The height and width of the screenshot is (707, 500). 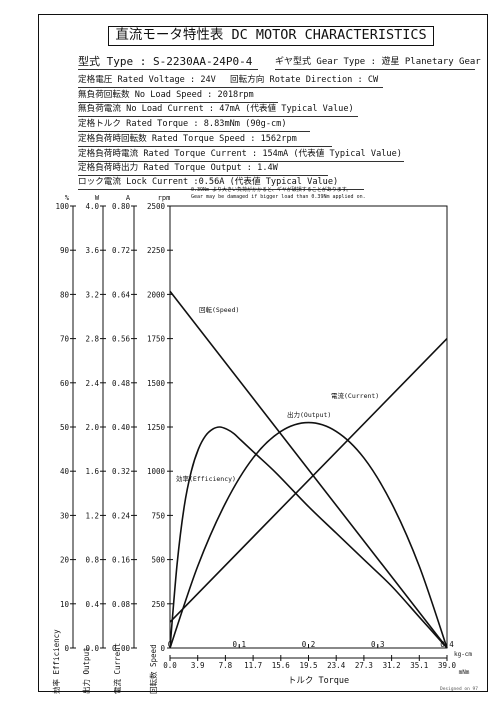 I want to click on speed-tick-label: 2250, so click(x=156, y=250).